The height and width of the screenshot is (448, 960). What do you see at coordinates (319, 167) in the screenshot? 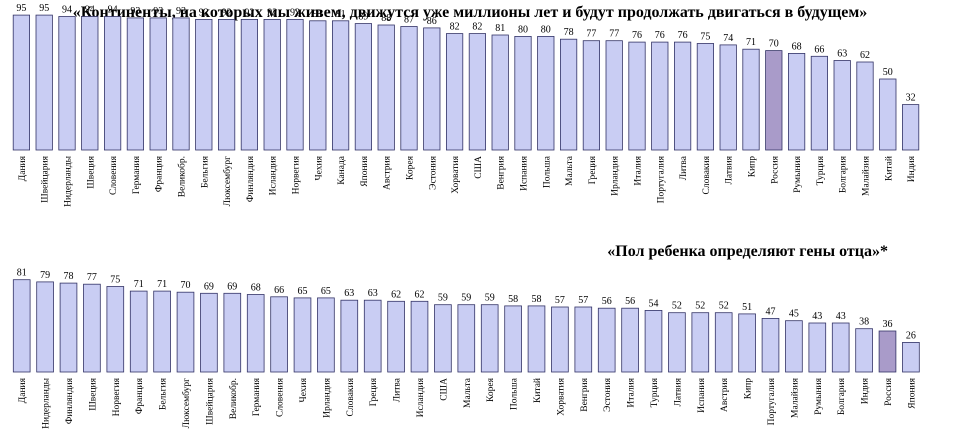
I see `category-label: Чехия` at bounding box center [319, 167].